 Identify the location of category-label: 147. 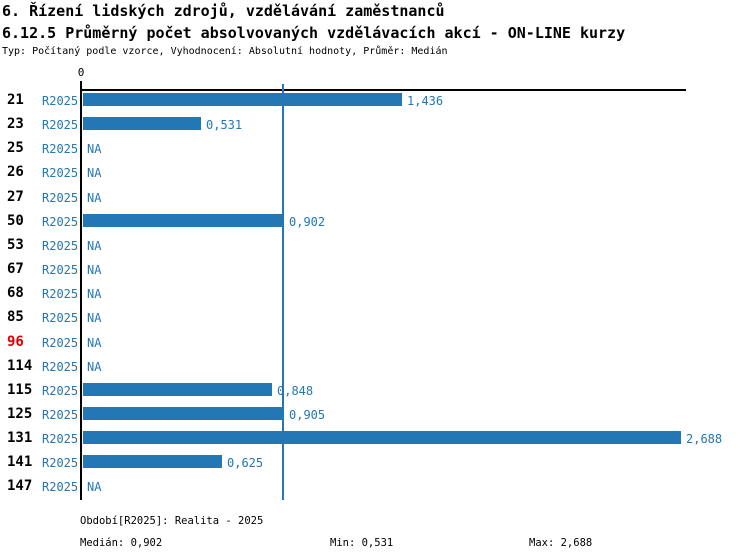
(20, 486).